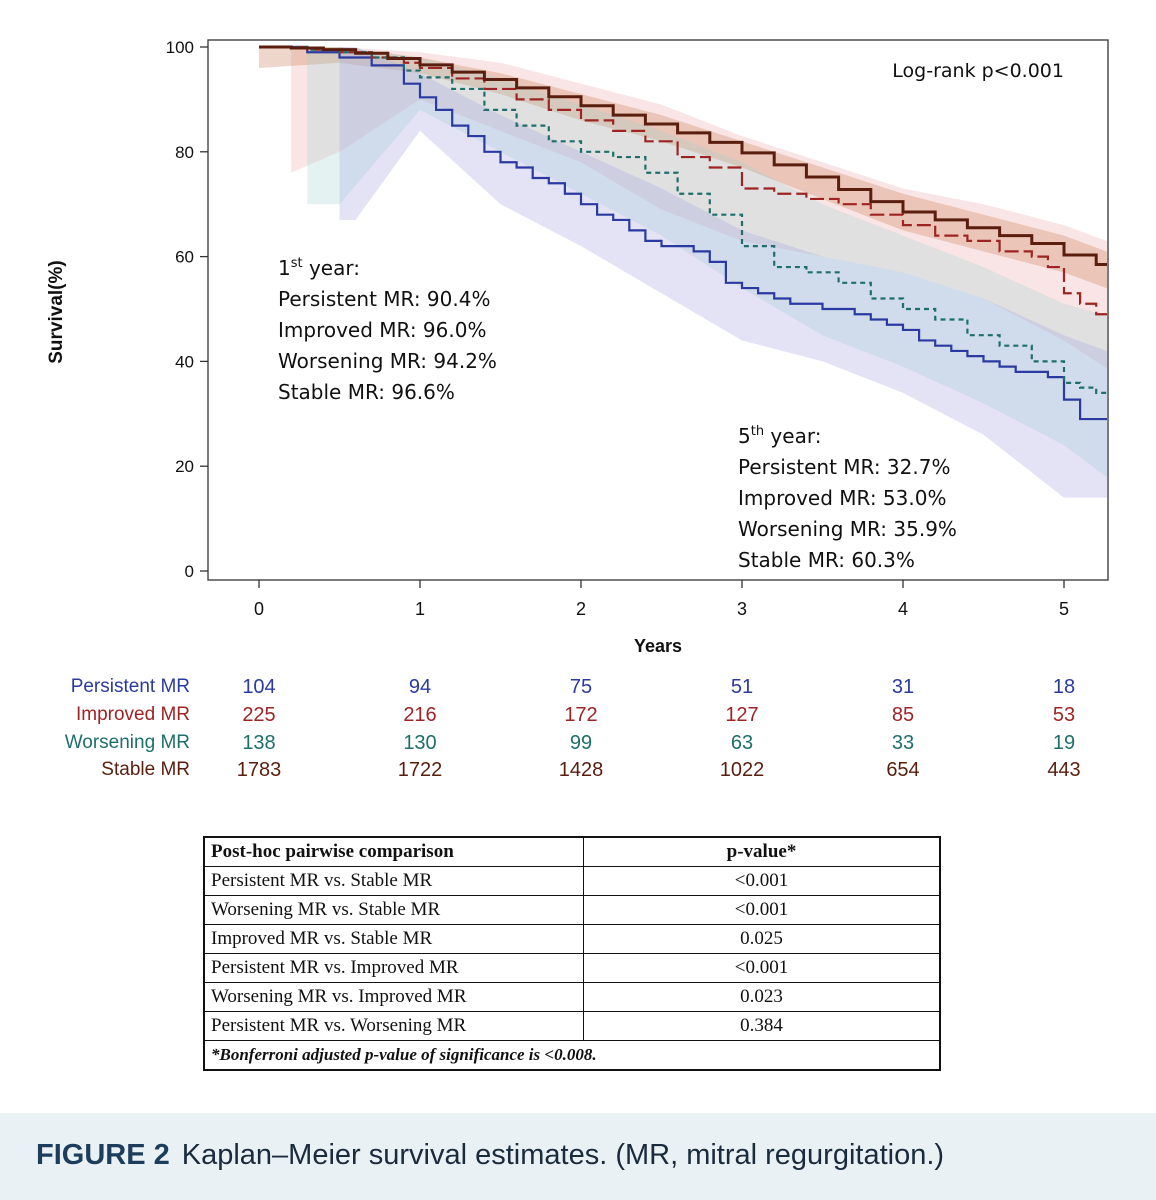 Image resolution: width=1156 pixels, height=1200 pixels. Describe the element at coordinates (742, 715) in the screenshot. I see `risk-count: 127` at that location.